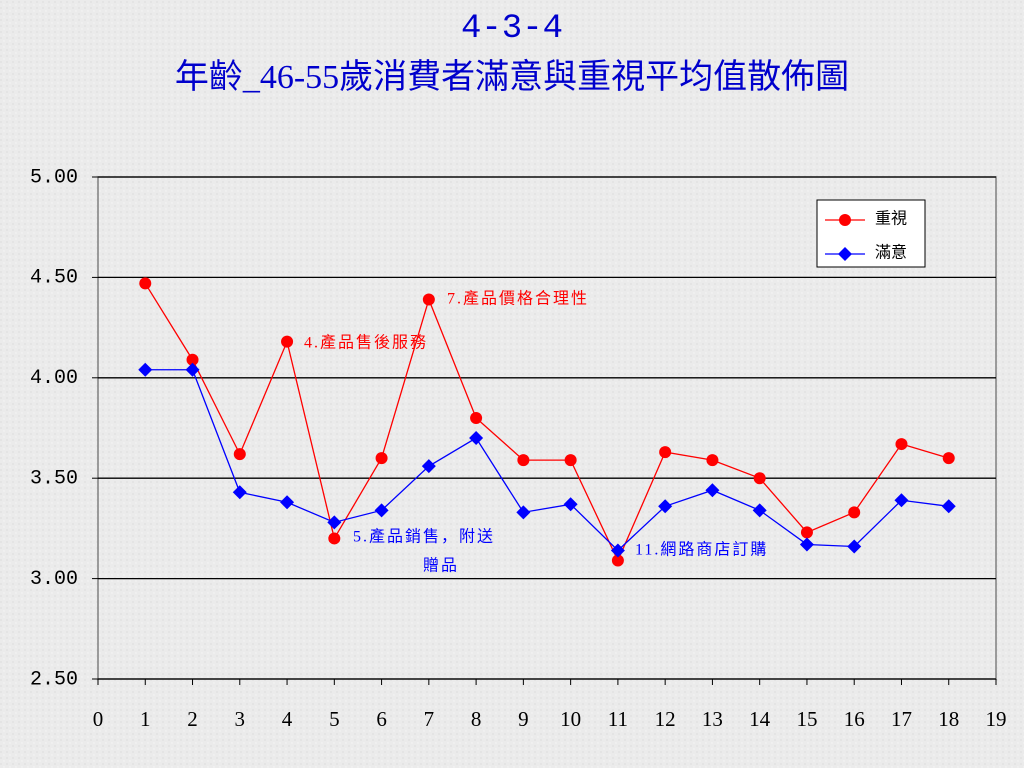  I want to click on y-tick-label: 4.00, so click(54, 378).